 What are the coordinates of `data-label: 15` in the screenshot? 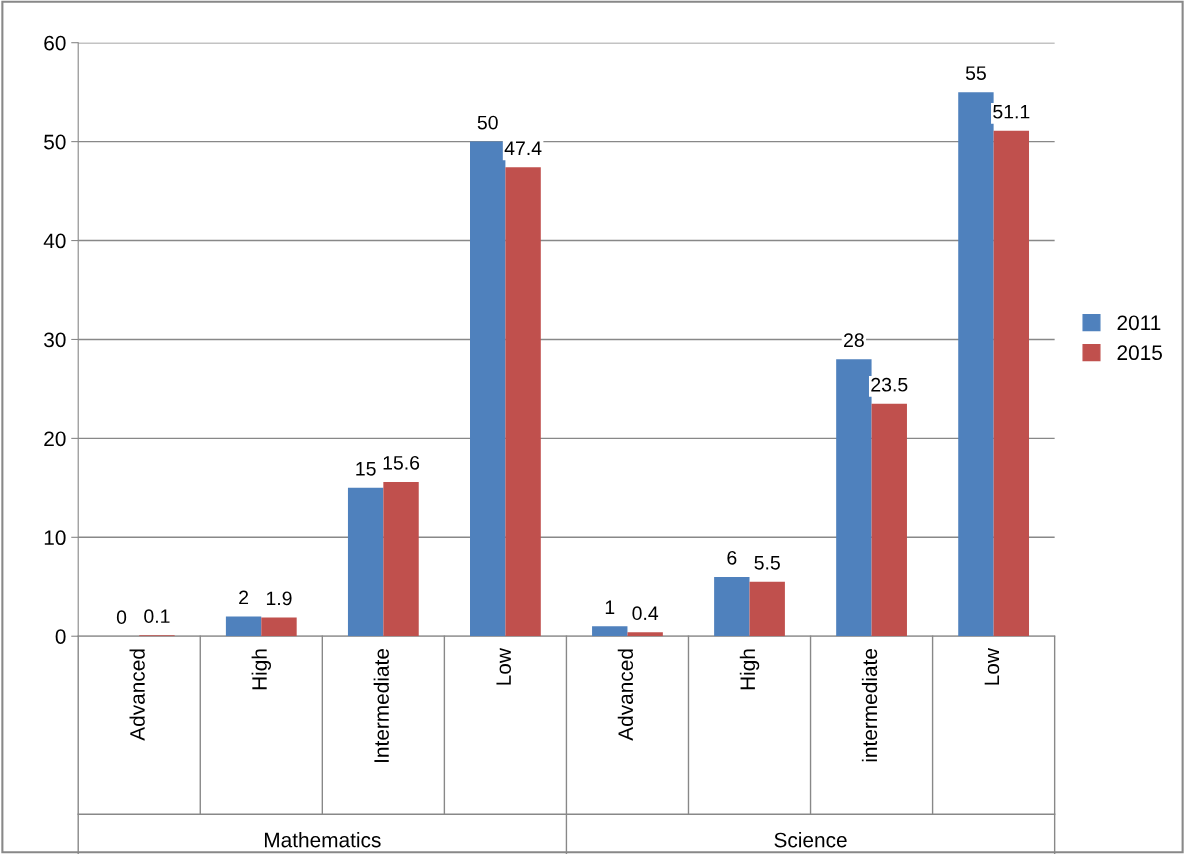 It's located at (366, 469).